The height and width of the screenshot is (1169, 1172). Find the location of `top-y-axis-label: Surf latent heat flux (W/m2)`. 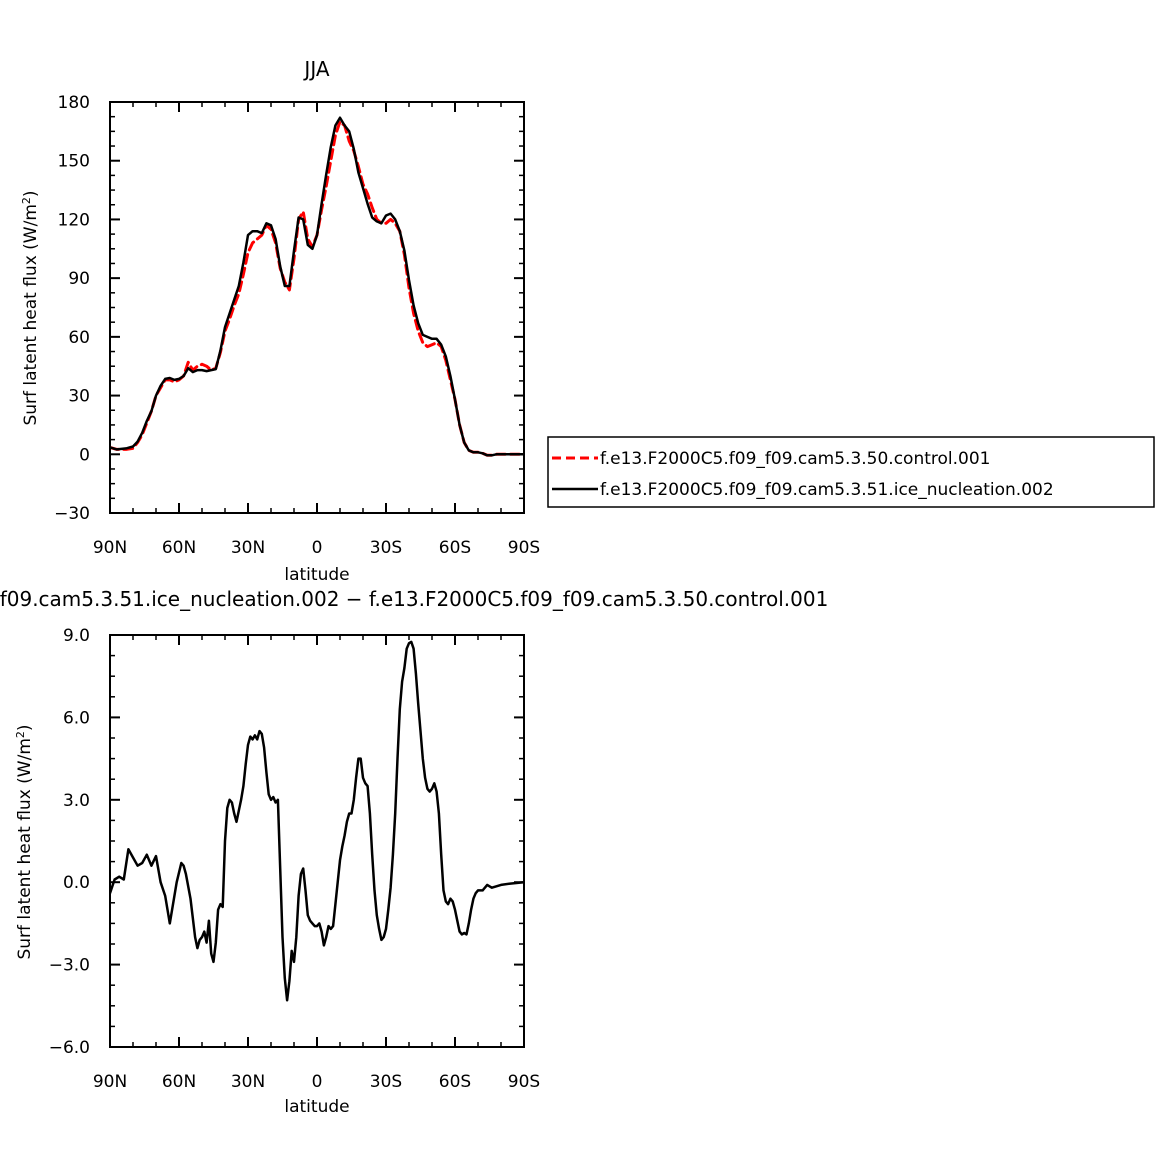

top-y-axis-label: Surf latent heat flux (W/m2) is located at coordinates (31, 307).